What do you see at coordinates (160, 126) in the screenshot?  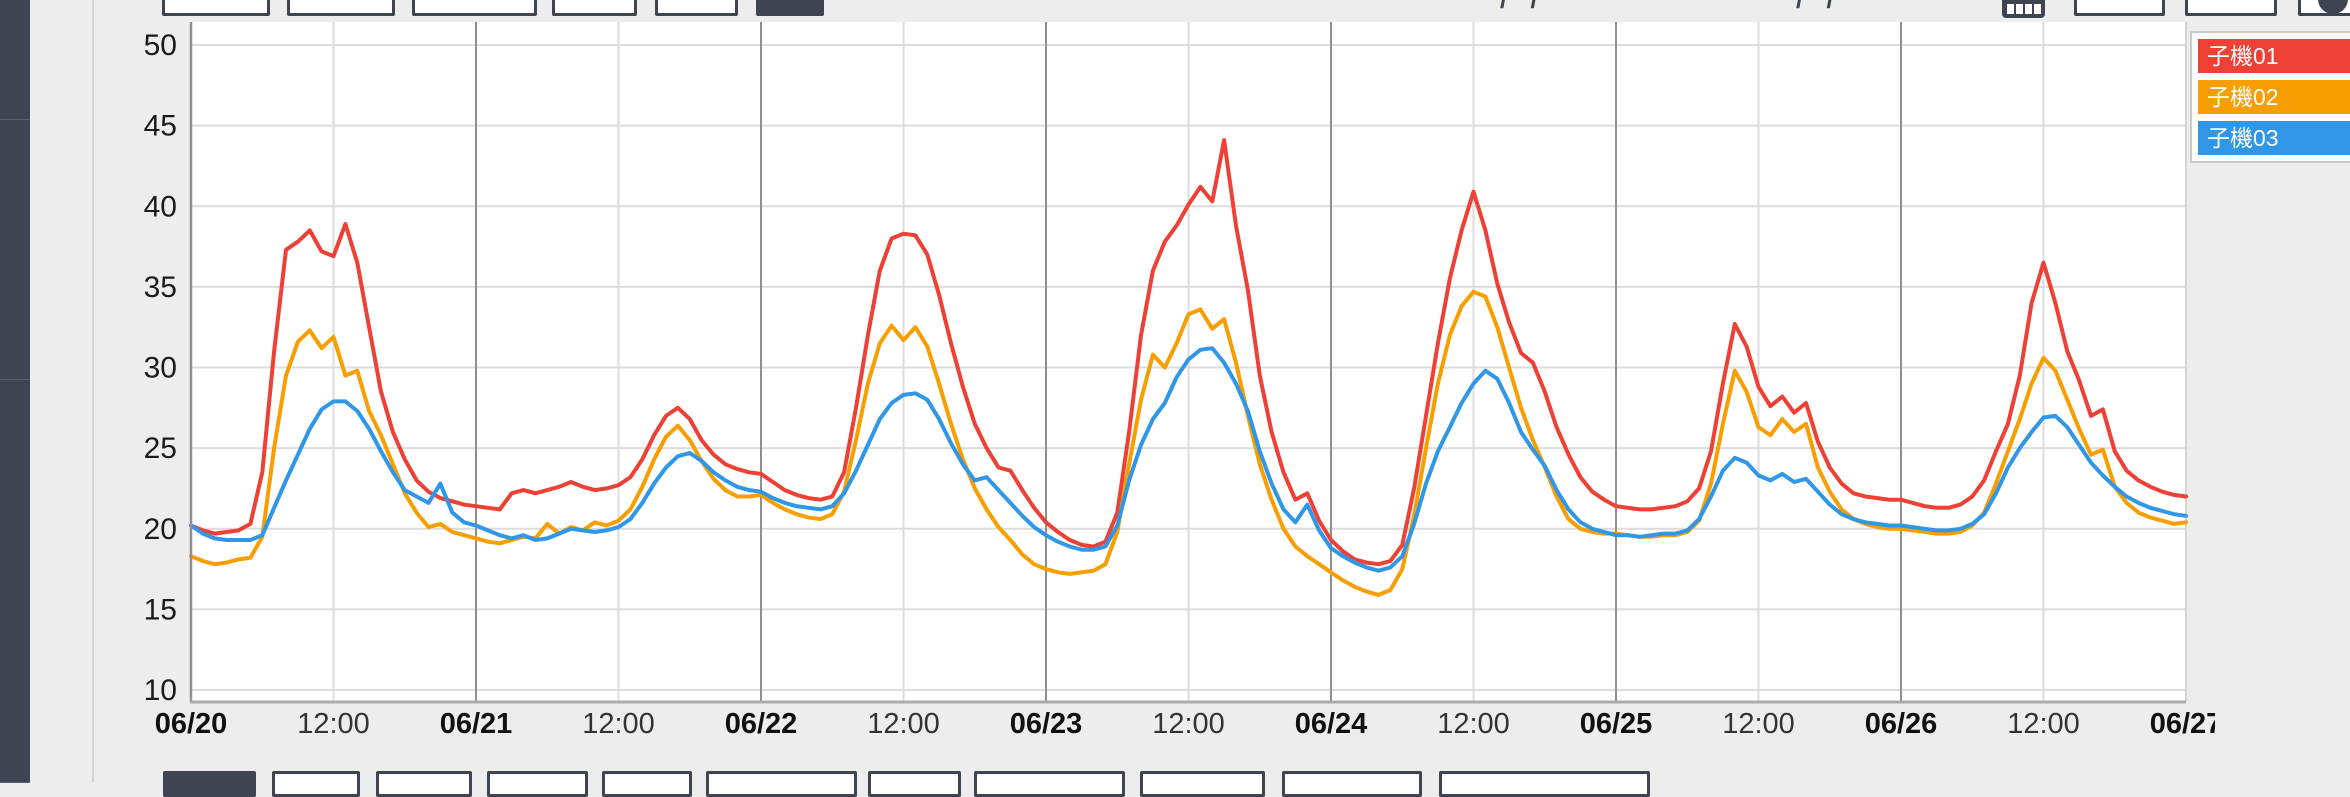 I see `y-tick-label: 45` at bounding box center [160, 126].